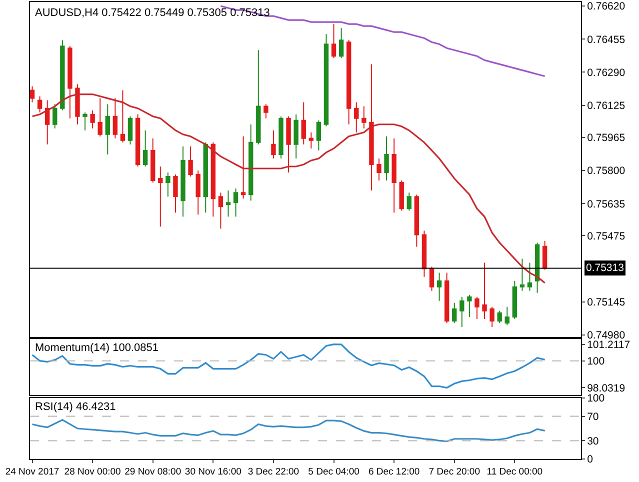 The width and height of the screenshot is (639, 482). I want to click on chart-title: Momentum(14) 100.0851, so click(97, 348).